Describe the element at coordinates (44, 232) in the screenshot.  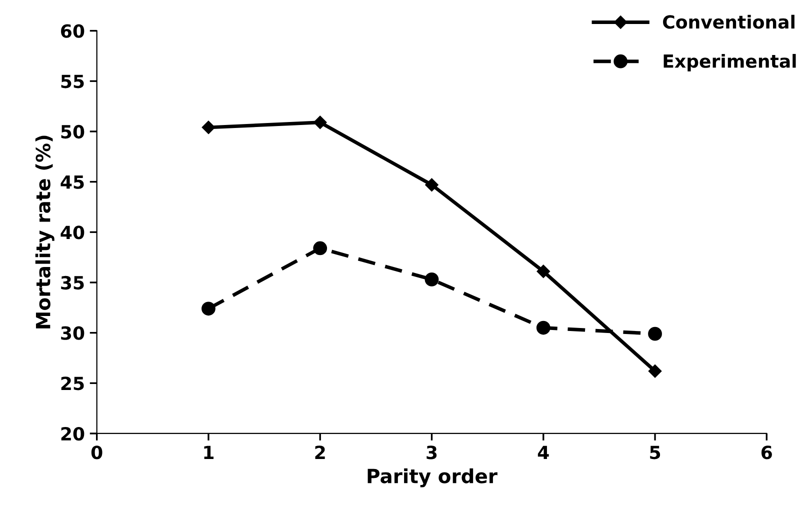
I see `y-axis-title: Mortality rate (%)` at that location.